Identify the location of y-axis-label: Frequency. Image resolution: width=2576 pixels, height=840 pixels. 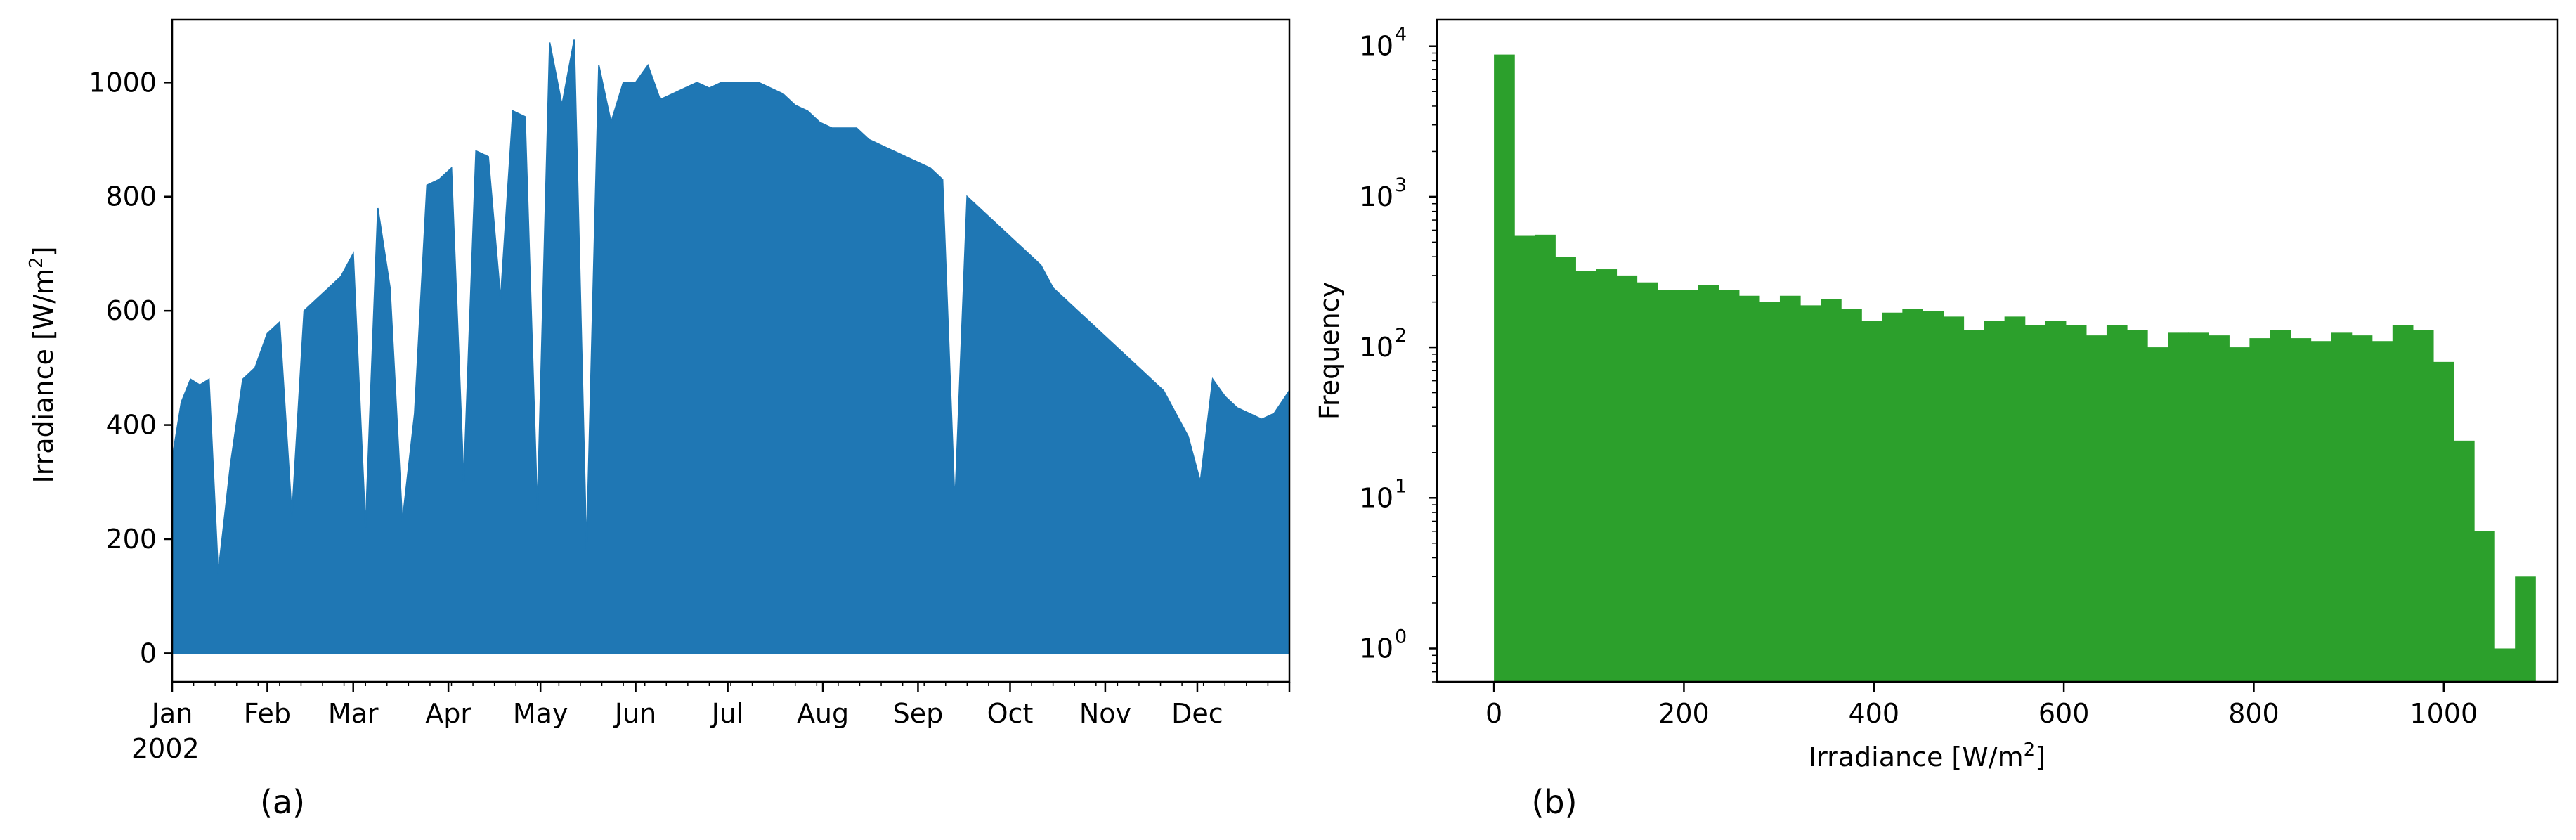
(1329, 351).